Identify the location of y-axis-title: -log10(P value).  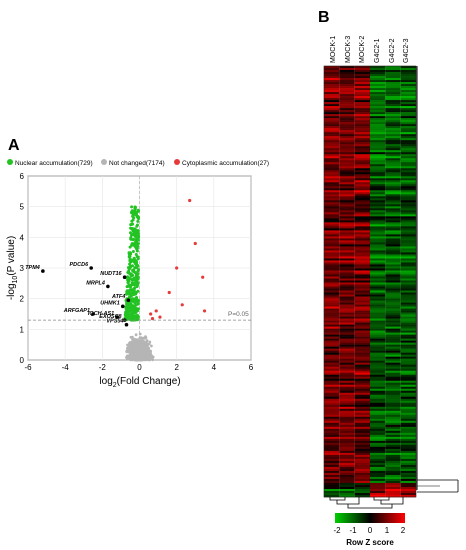
(12, 268).